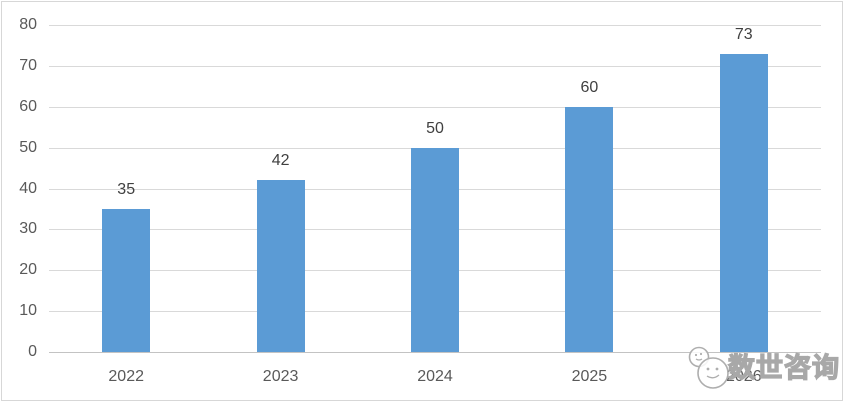 The height and width of the screenshot is (402, 844). I want to click on y-axis-tick-label: 30, so click(28, 229).